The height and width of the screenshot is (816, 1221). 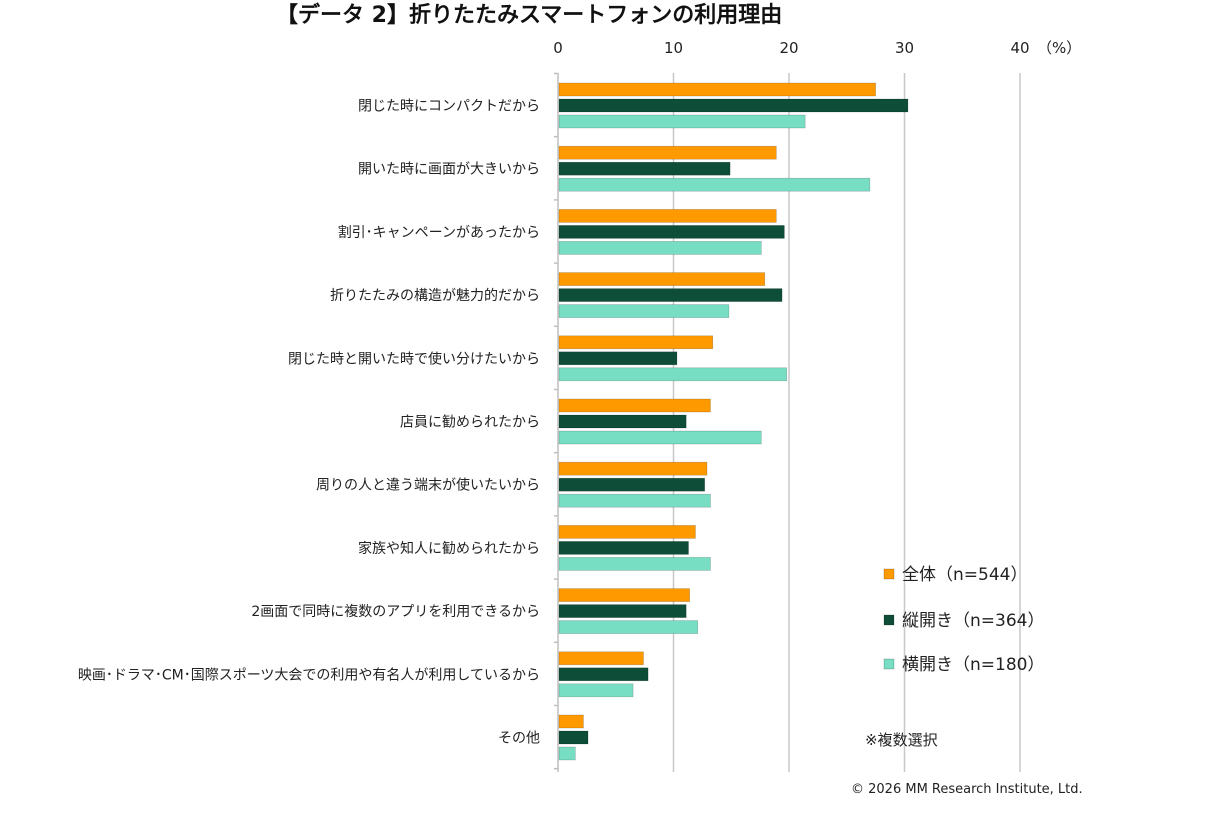 What do you see at coordinates (439, 232) in the screenshot?
I see `category-label: 割引･キャンペーンがあったから` at bounding box center [439, 232].